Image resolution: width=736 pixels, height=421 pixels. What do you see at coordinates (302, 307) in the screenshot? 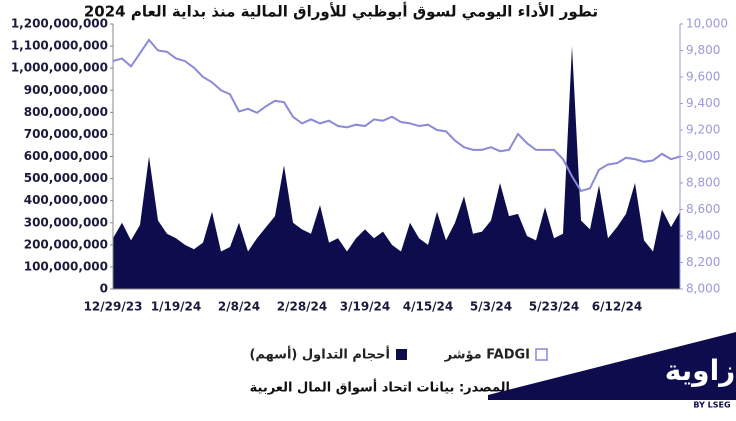
I see `x-tick-label: 2/28/24` at bounding box center [302, 307].